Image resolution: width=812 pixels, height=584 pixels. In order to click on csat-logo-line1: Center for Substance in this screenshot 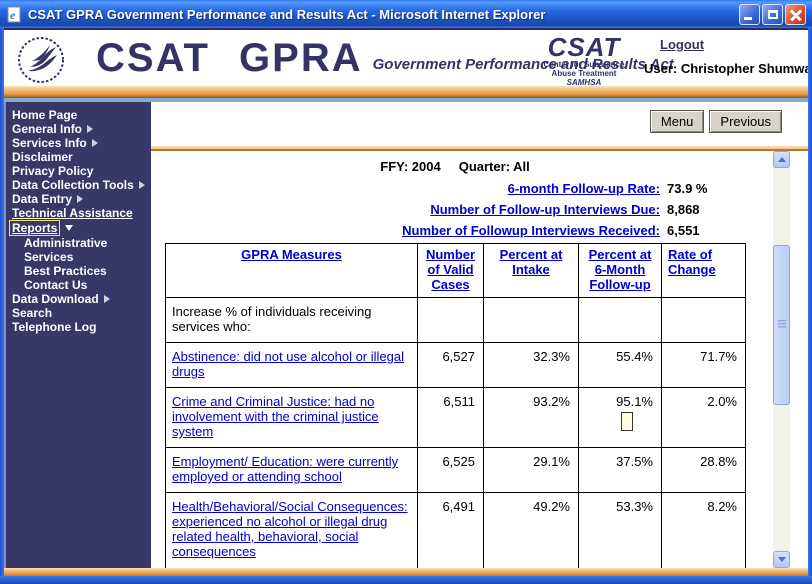, I will do `click(584, 64)`.